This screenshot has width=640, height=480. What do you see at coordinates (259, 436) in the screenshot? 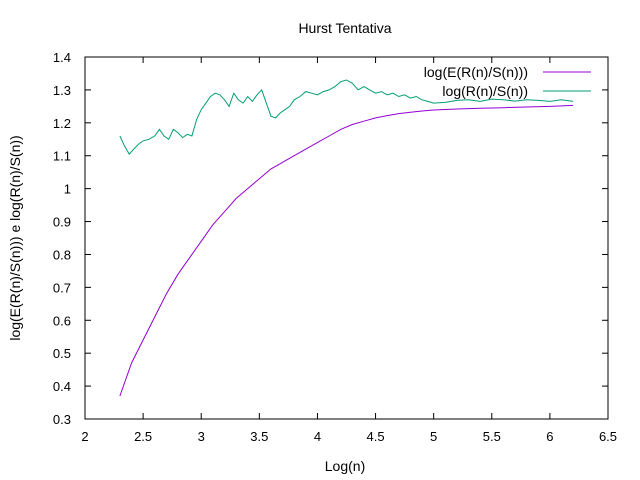
I see `x-tick-label: 3.5` at bounding box center [259, 436].